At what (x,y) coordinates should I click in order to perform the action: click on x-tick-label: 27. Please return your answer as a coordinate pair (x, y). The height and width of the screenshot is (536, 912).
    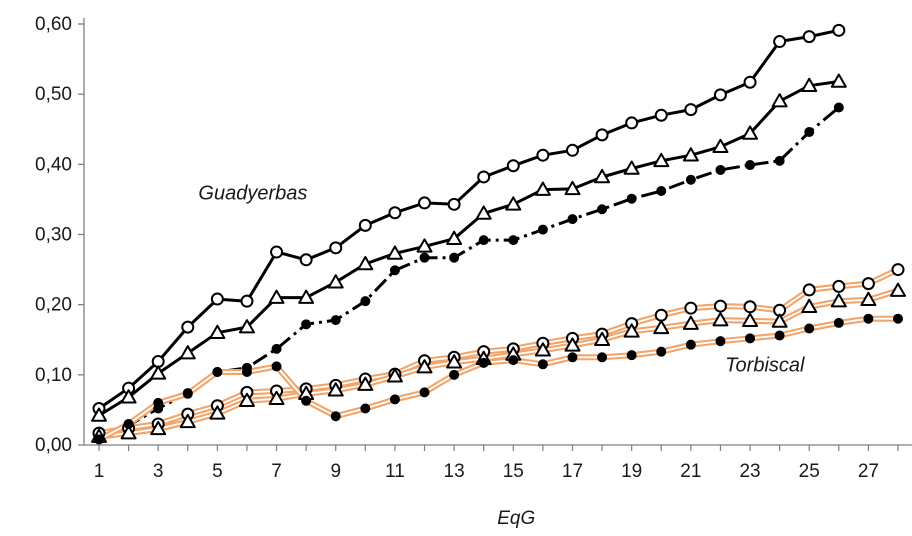
    Looking at the image, I should click on (868, 471).